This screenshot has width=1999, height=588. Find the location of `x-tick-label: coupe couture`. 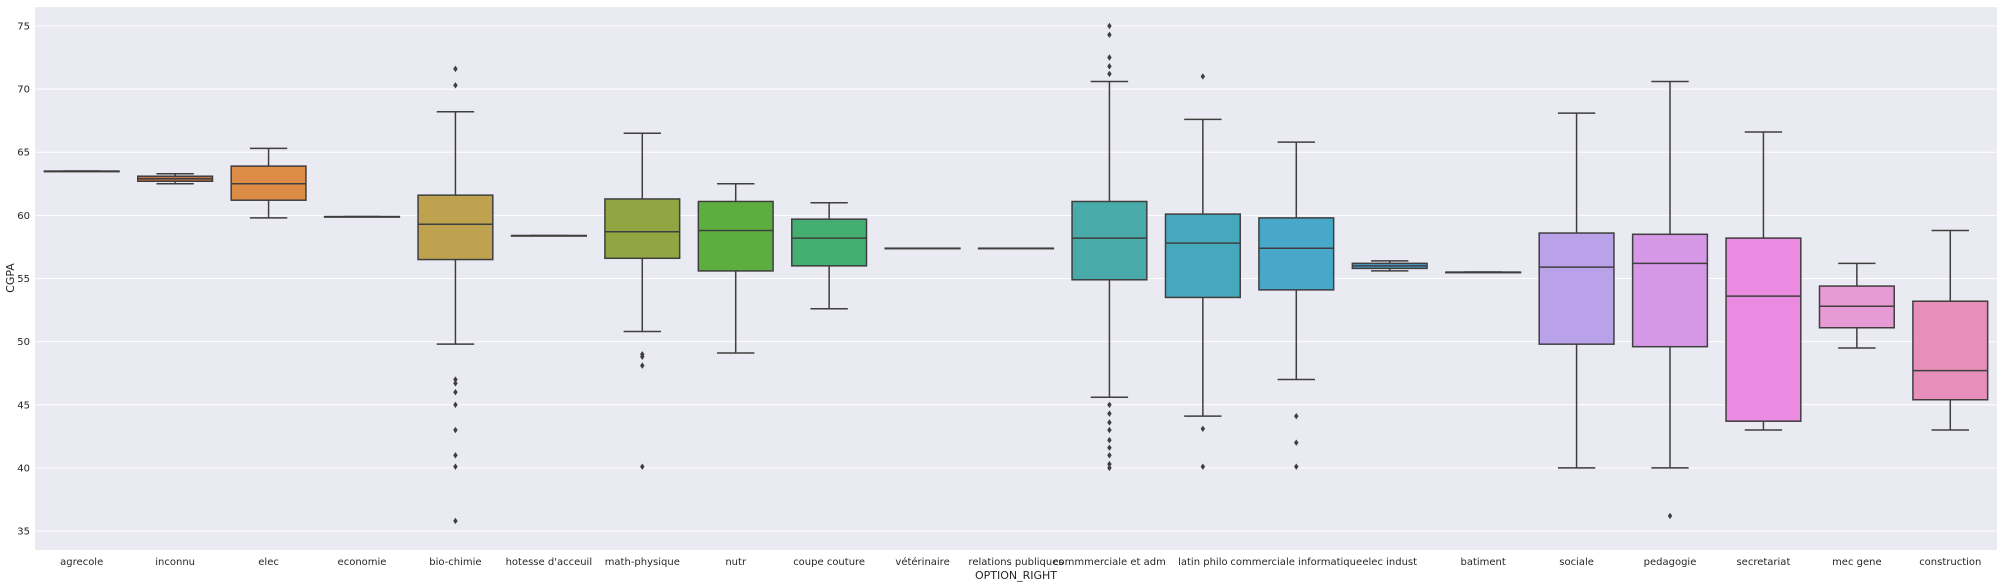

x-tick-label: coupe couture is located at coordinates (829, 562).